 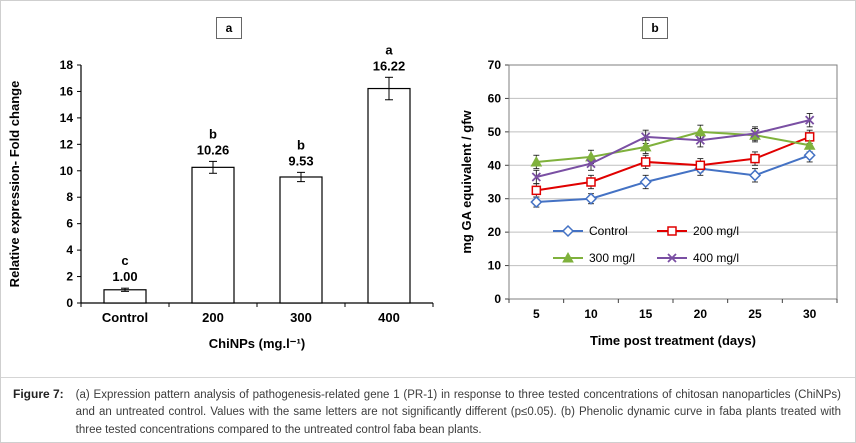 What do you see at coordinates (67, 118) in the screenshot?
I see `y-tick-label: 14` at bounding box center [67, 118].